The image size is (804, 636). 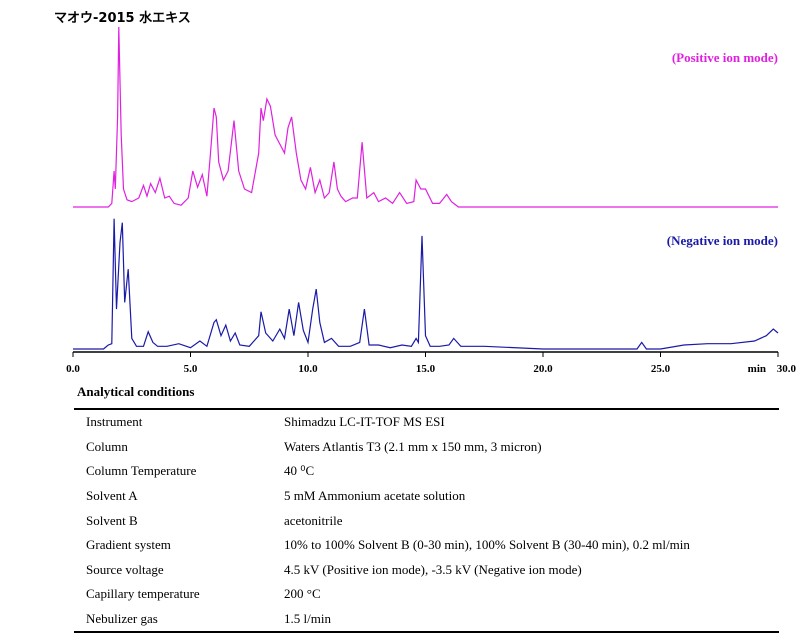 I want to click on conditions-heading: Analytical conditions, so click(x=136, y=391).